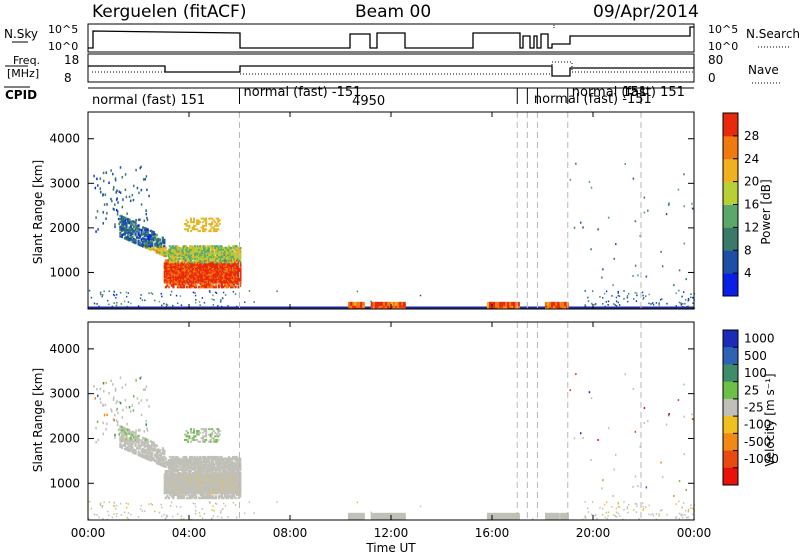 The image size is (800, 558). I want to click on freq-tick-high: 18, so click(71, 60).